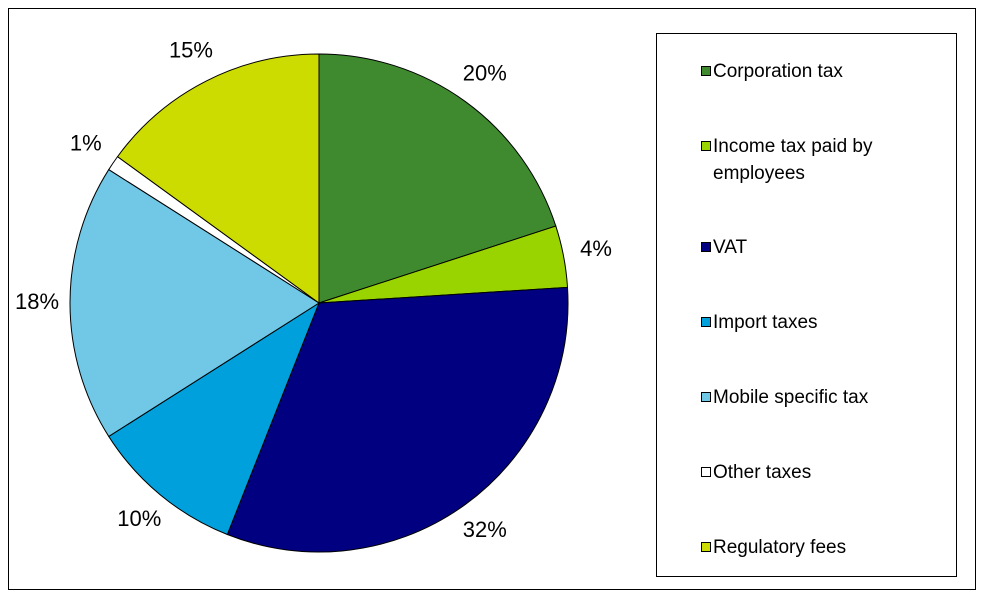 This screenshot has width=984, height=596. I want to click on legend-entry: Regulatory fees, so click(821, 547).